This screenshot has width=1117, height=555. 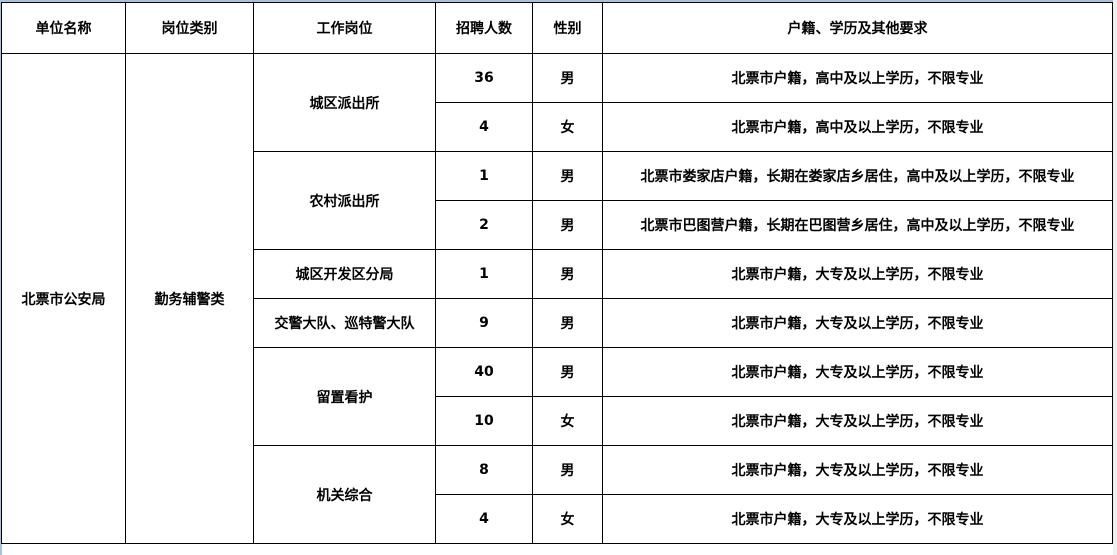 What do you see at coordinates (484, 225) in the screenshot?
I see `count-cell: 2` at bounding box center [484, 225].